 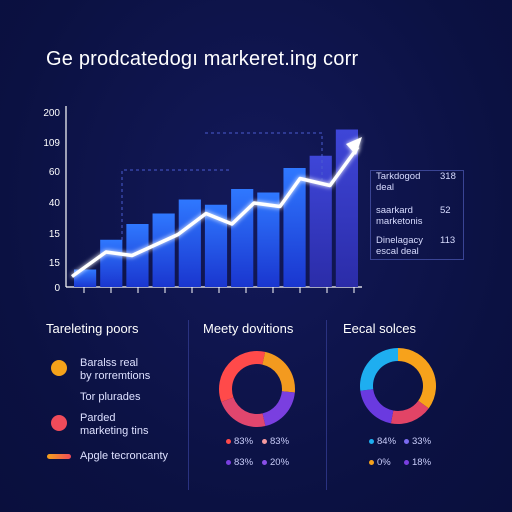 I want to click on callout-label: Dinelagacy escal deal, so click(x=399, y=246).